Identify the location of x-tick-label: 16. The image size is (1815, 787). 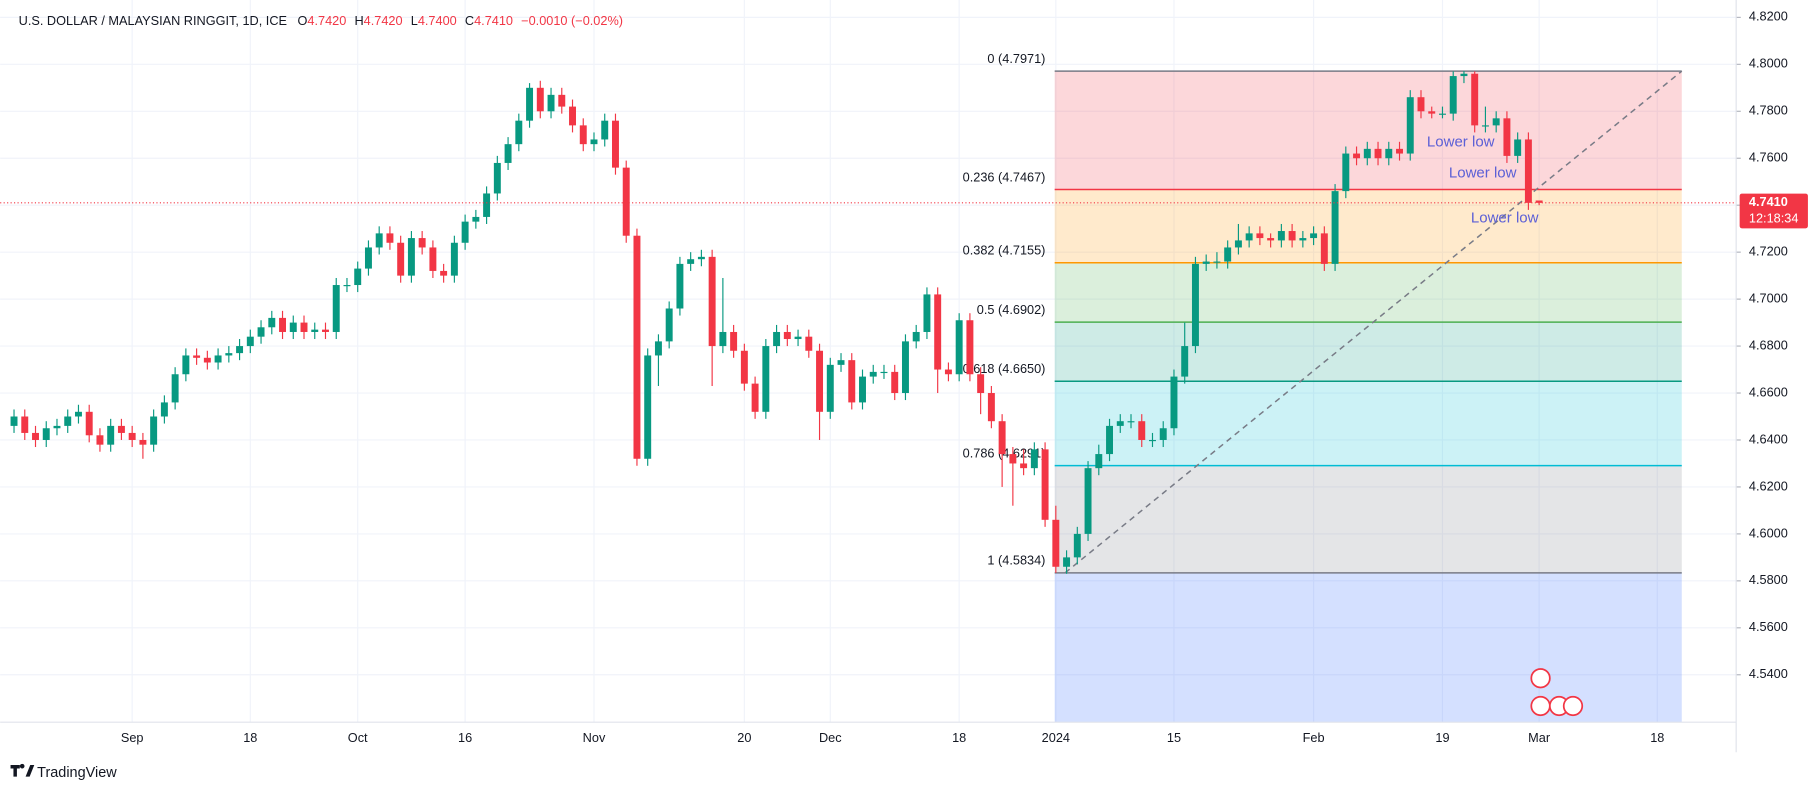
(465, 737).